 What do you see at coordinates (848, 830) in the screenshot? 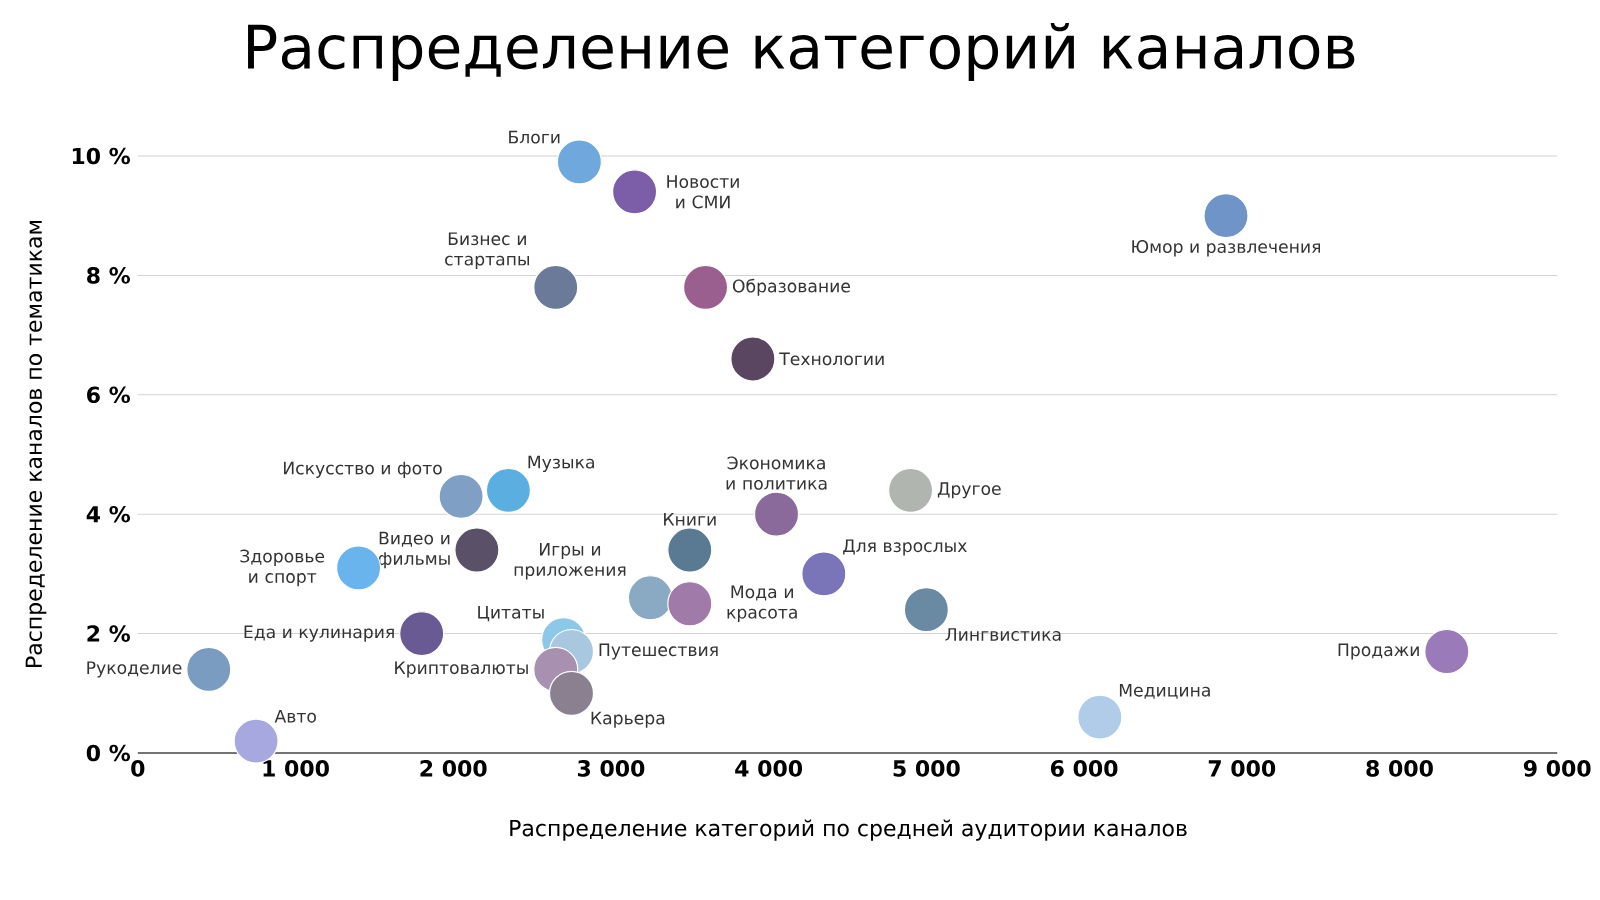
I see `x-axis-title: Распределение категорий по средней аудитории каналов` at bounding box center [848, 830].